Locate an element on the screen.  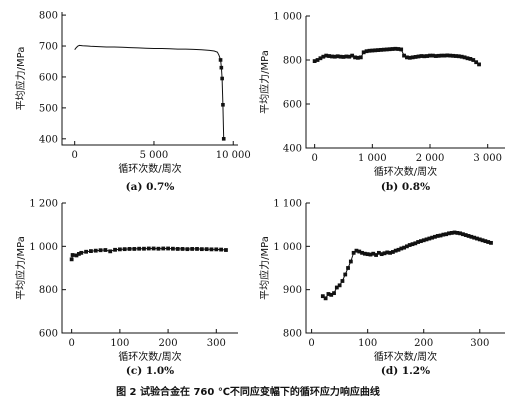
x-tick-label: 10 000 is located at coordinates (233, 155).